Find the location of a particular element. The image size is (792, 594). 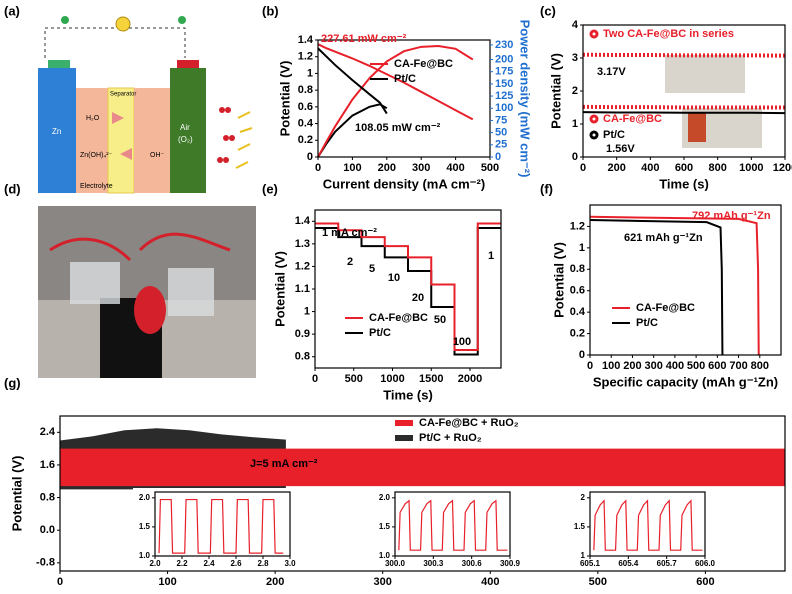

y2-tick-label: 75 is located at coordinates (501, 120).